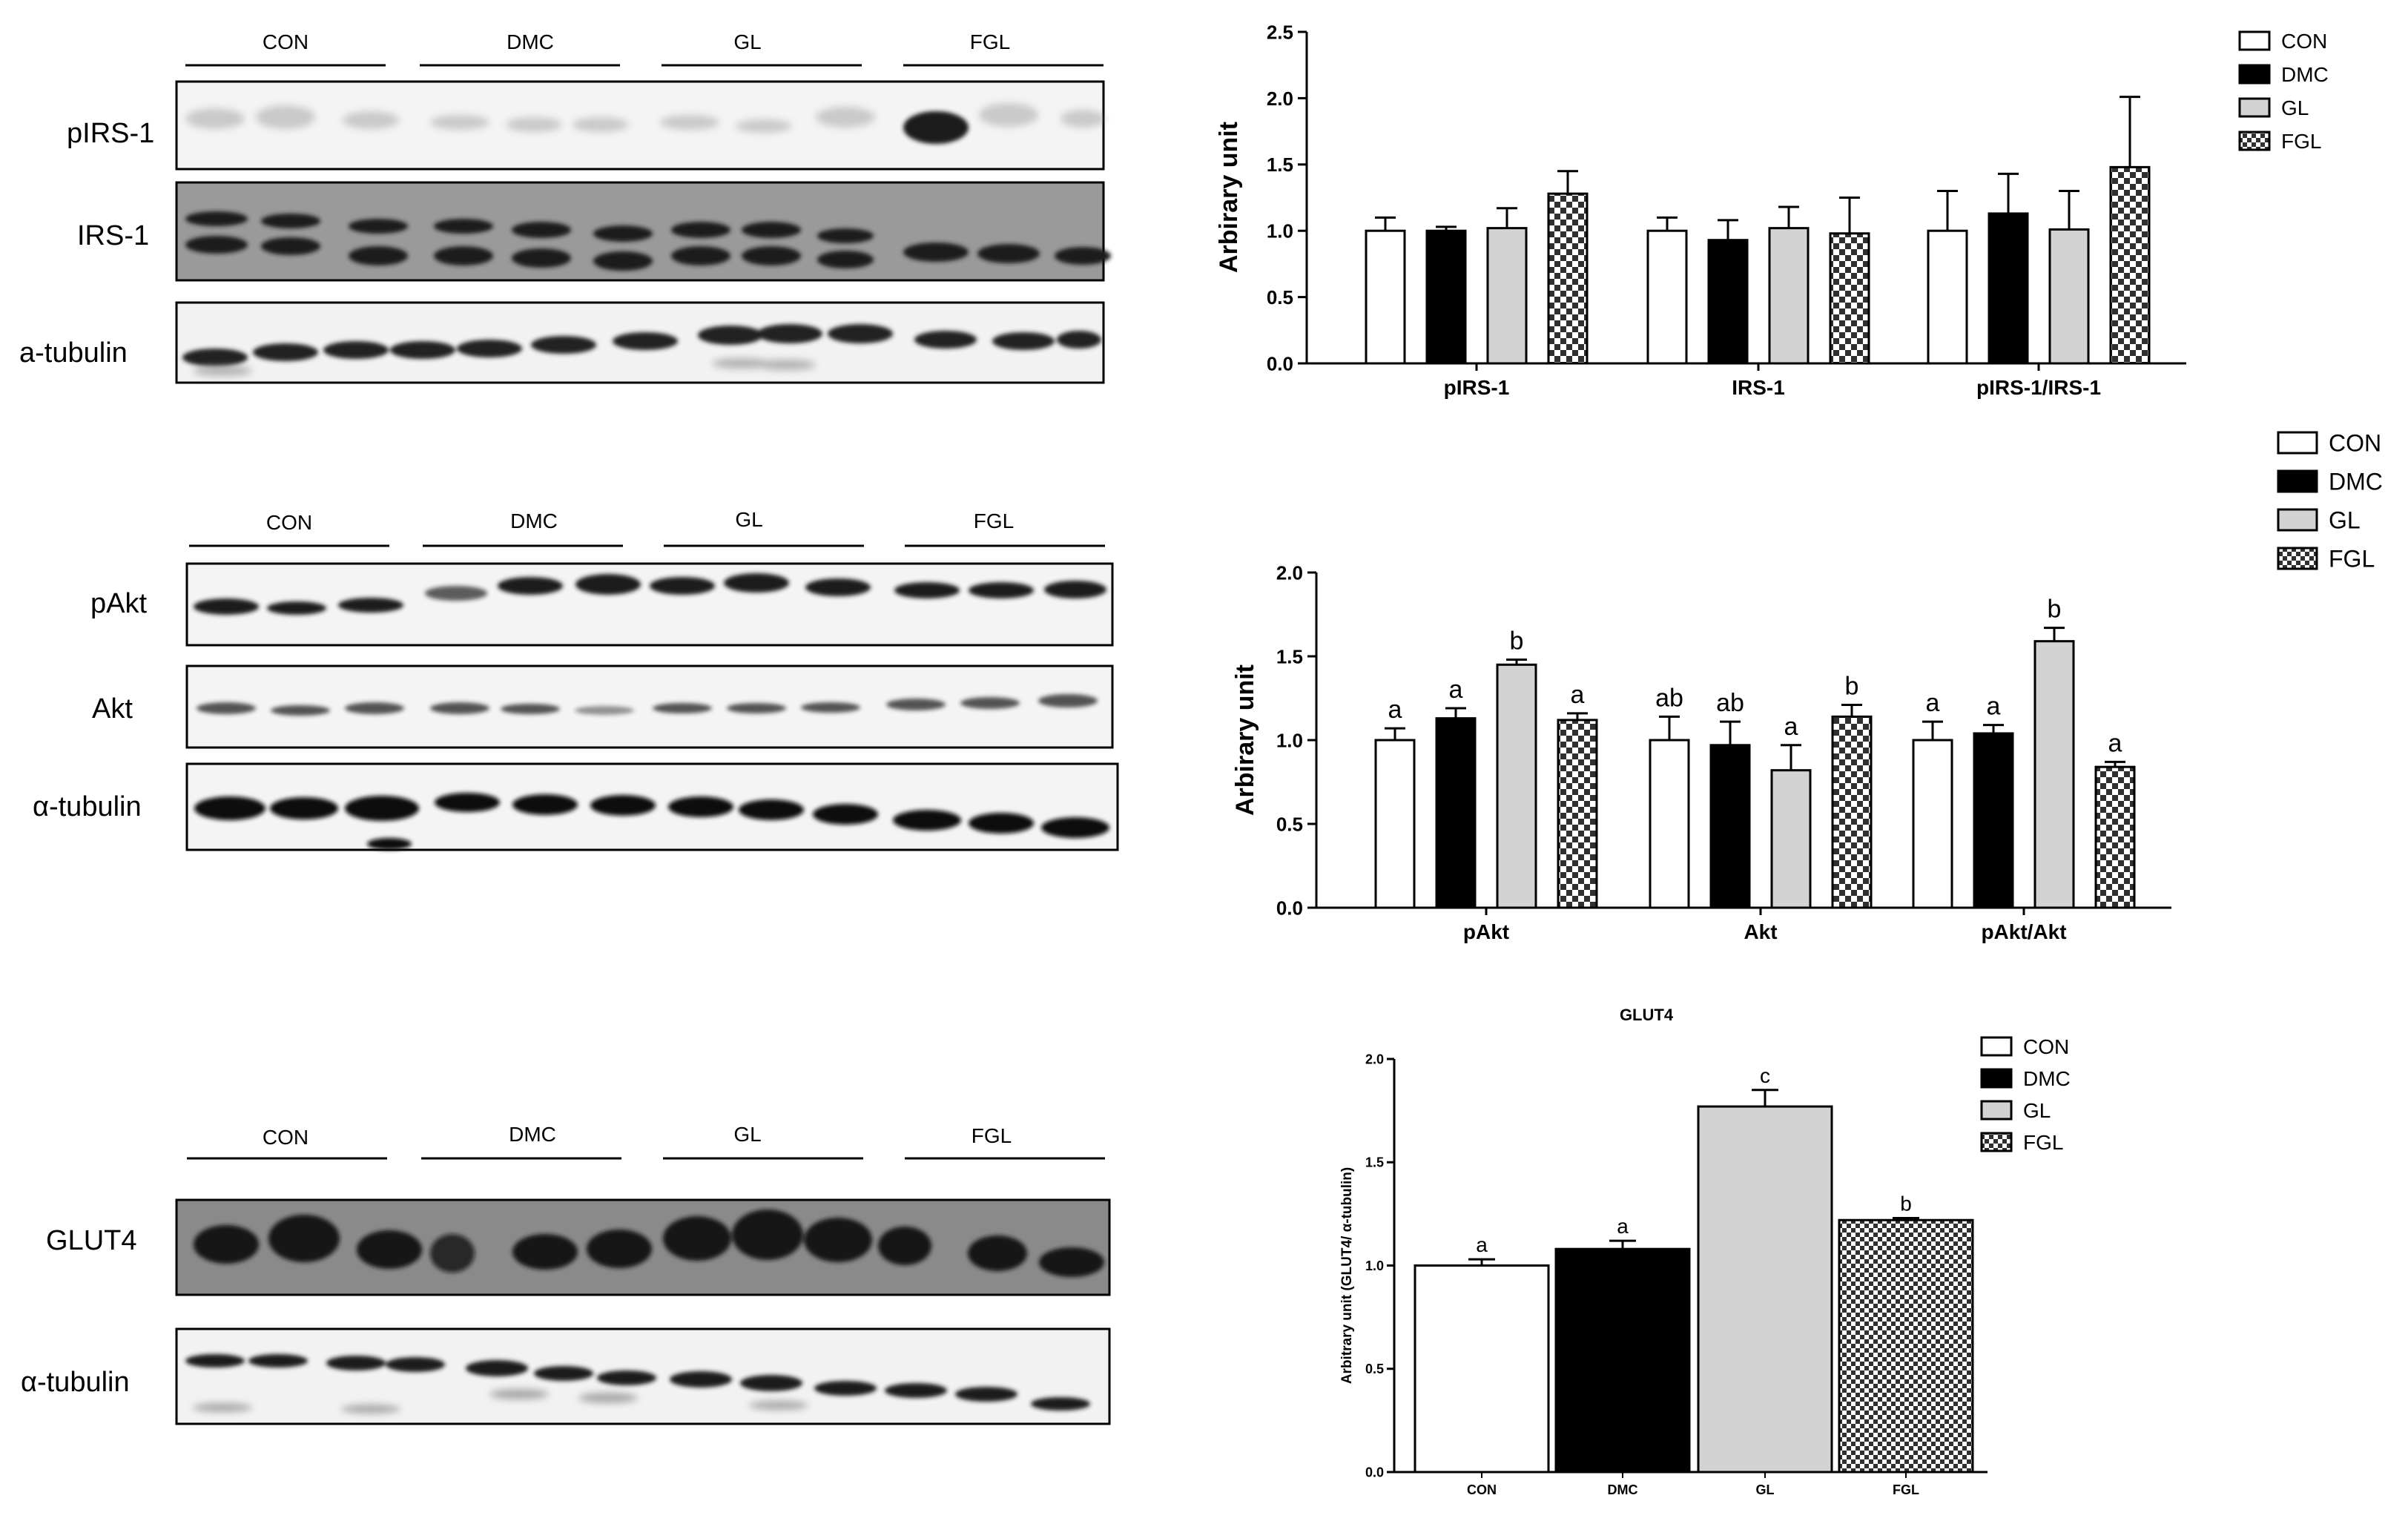  What do you see at coordinates (2330, 502) in the screenshot?
I see `chart-legend: CON DMC GL FGL` at bounding box center [2330, 502].